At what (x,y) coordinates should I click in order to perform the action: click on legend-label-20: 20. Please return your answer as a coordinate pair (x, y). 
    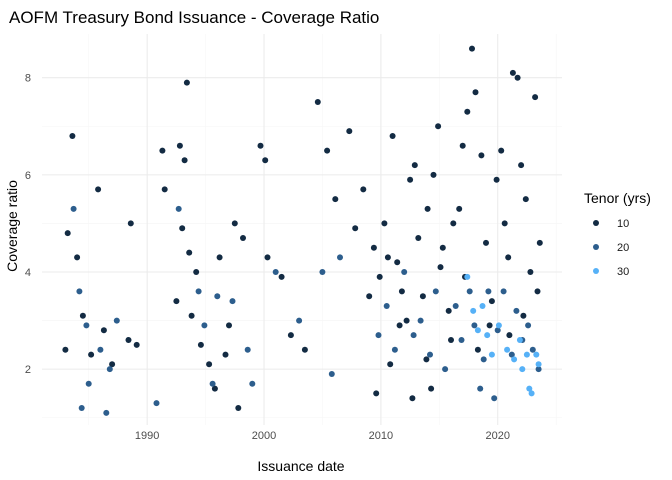
    Looking at the image, I should click on (623, 248).